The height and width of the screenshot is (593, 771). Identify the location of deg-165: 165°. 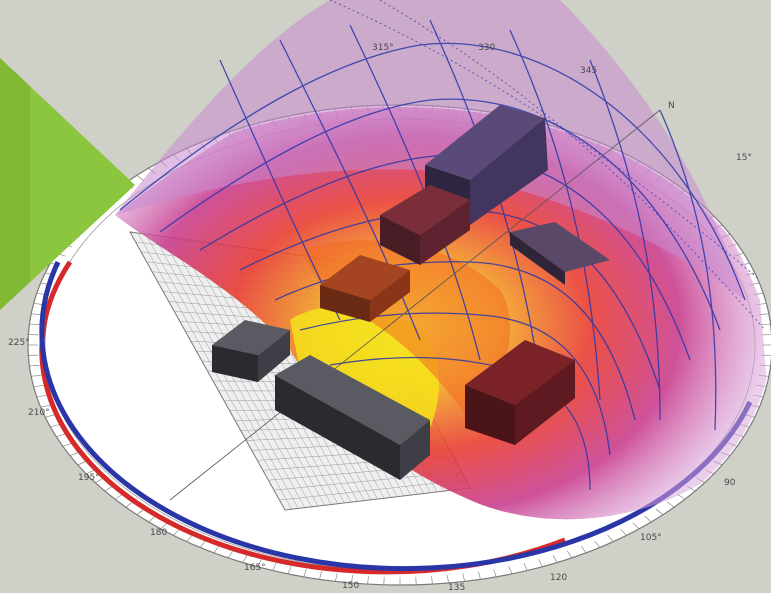
(255, 568).